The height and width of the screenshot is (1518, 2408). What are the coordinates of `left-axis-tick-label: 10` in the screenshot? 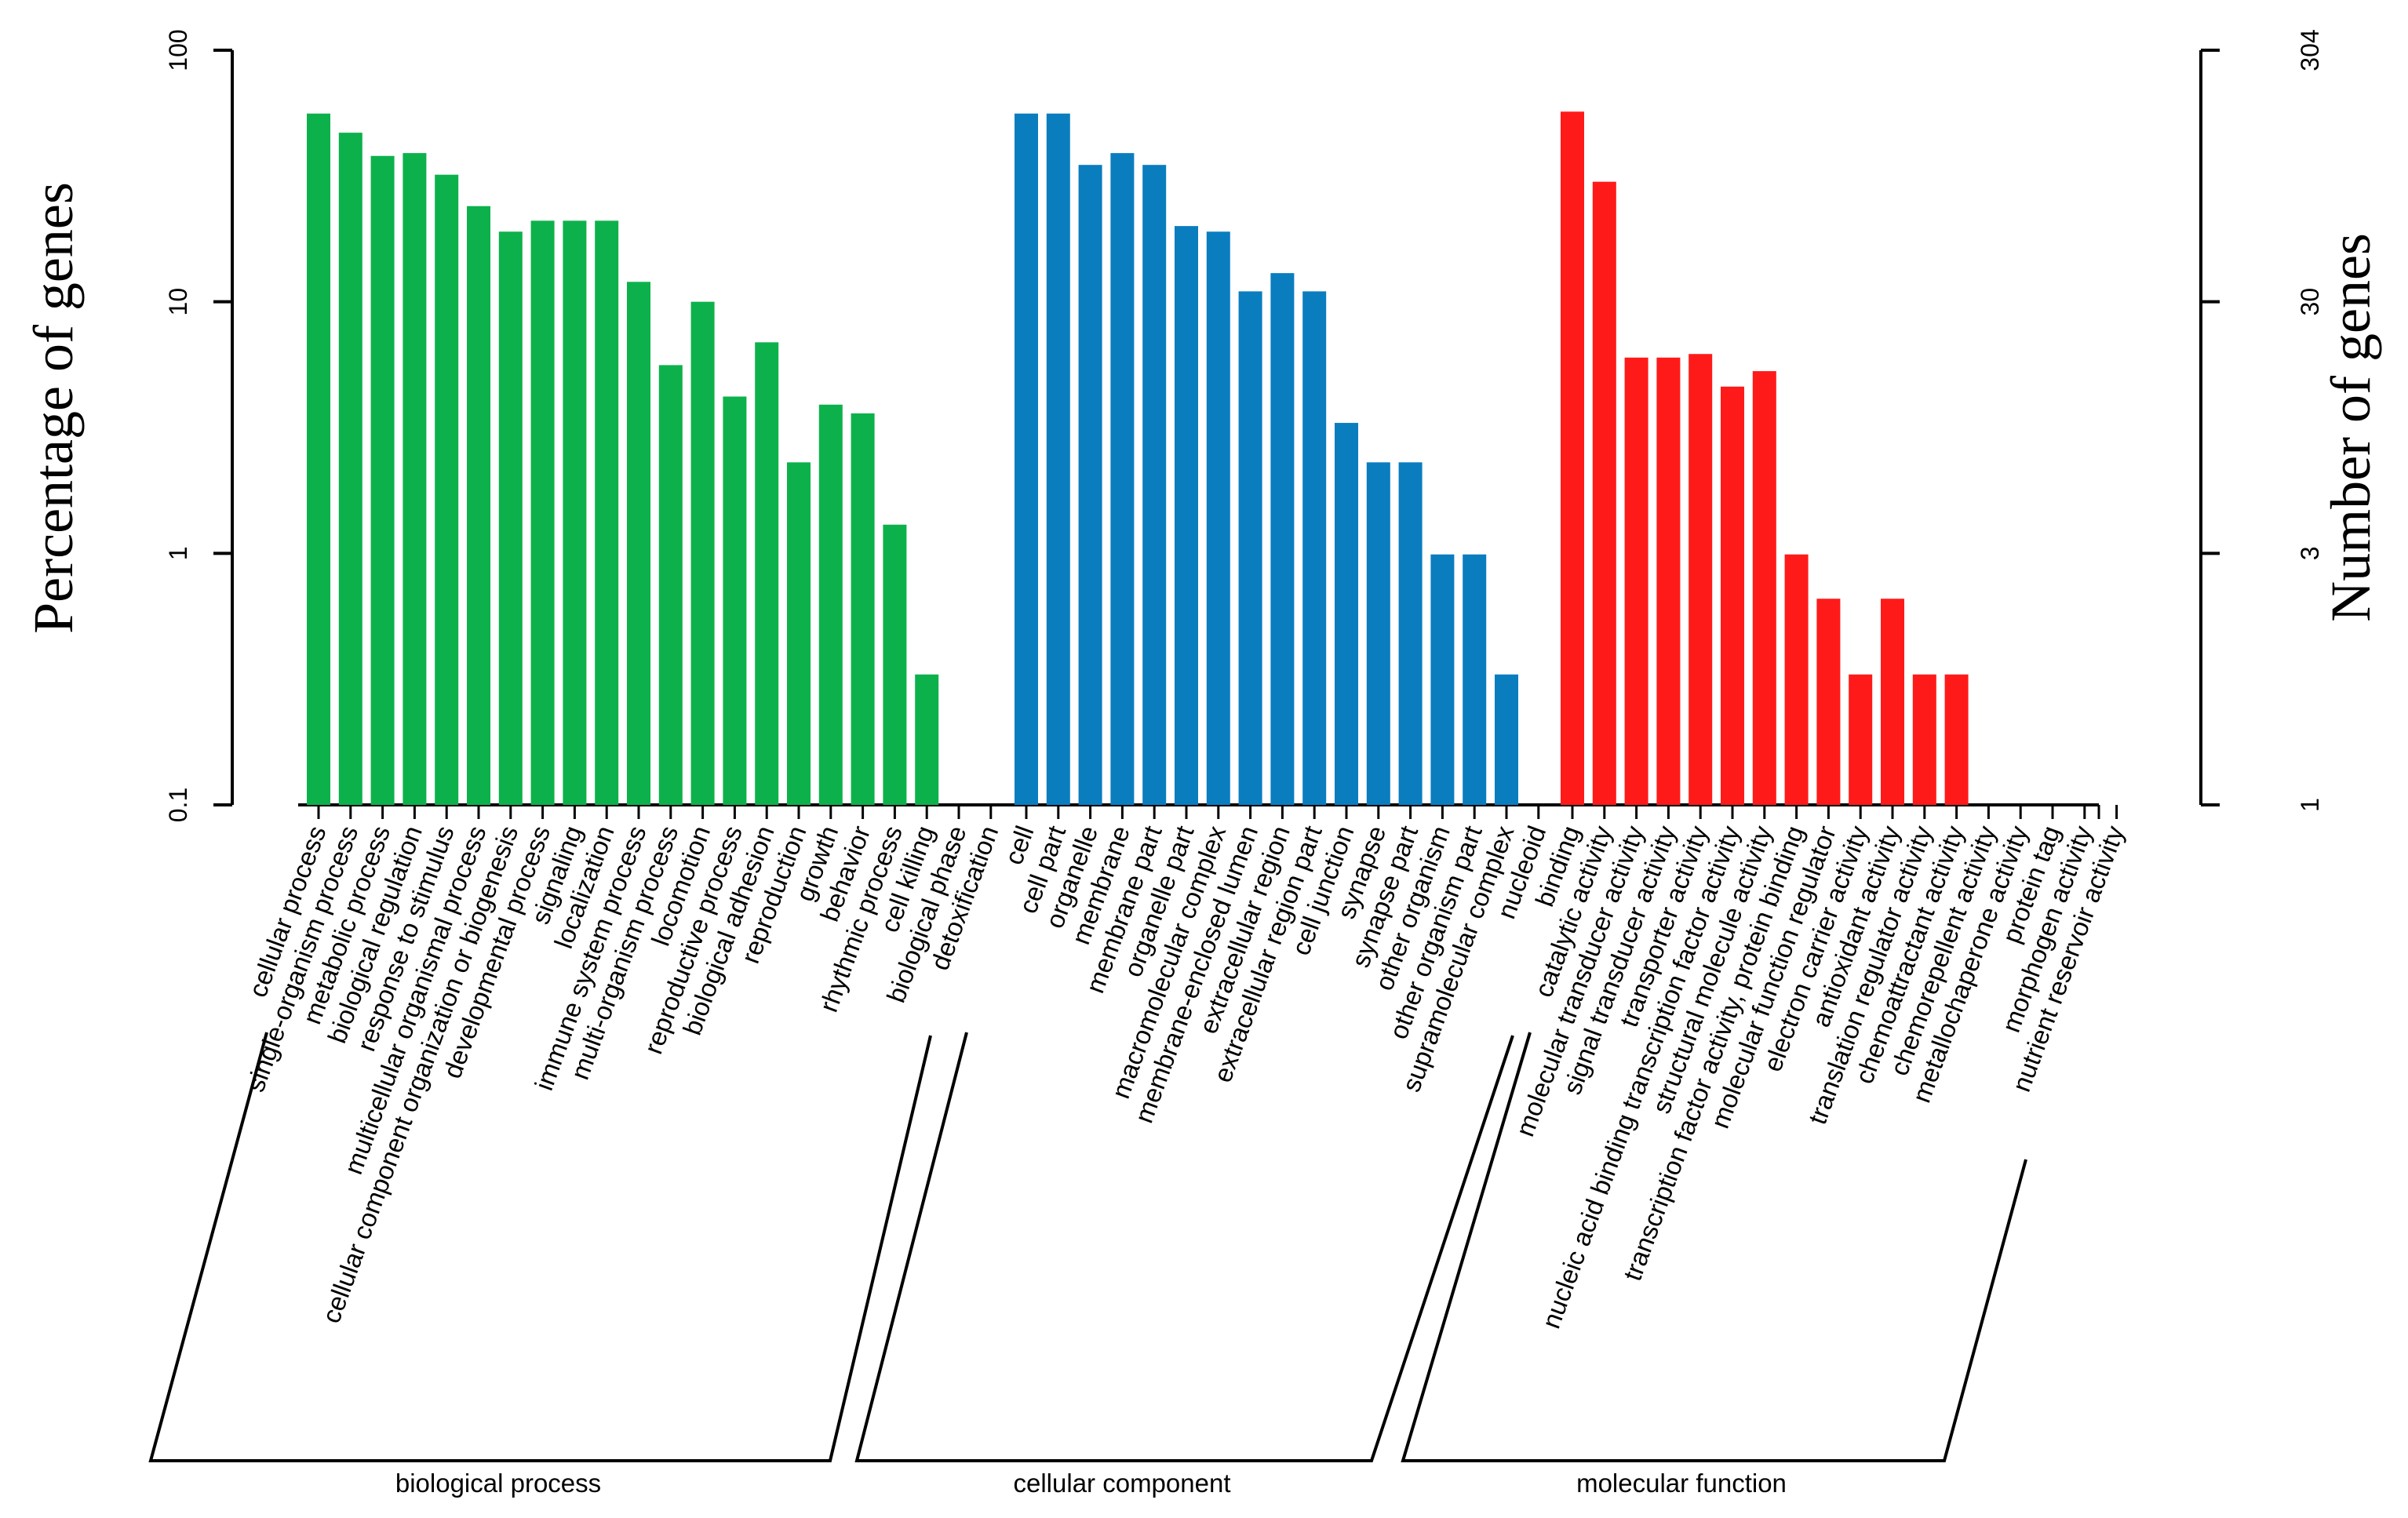 It's located at (178, 302).